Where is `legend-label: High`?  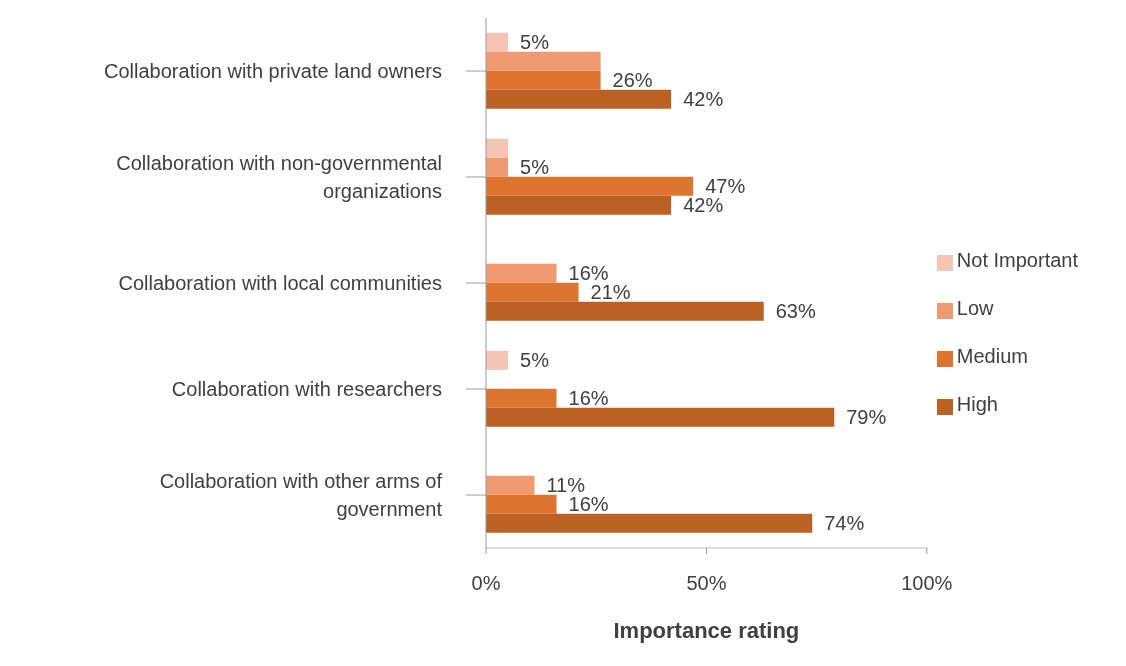
legend-label: High is located at coordinates (977, 404).